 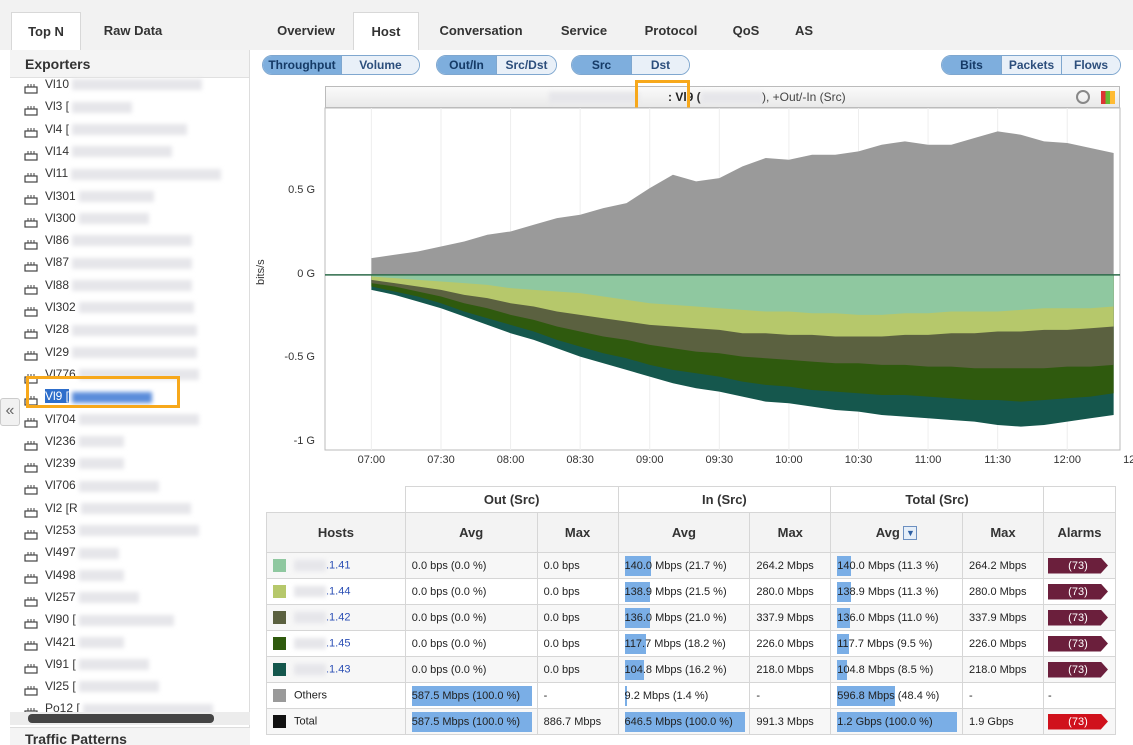 I want to click on exporter-item: Vl421, so click(x=74, y=642).